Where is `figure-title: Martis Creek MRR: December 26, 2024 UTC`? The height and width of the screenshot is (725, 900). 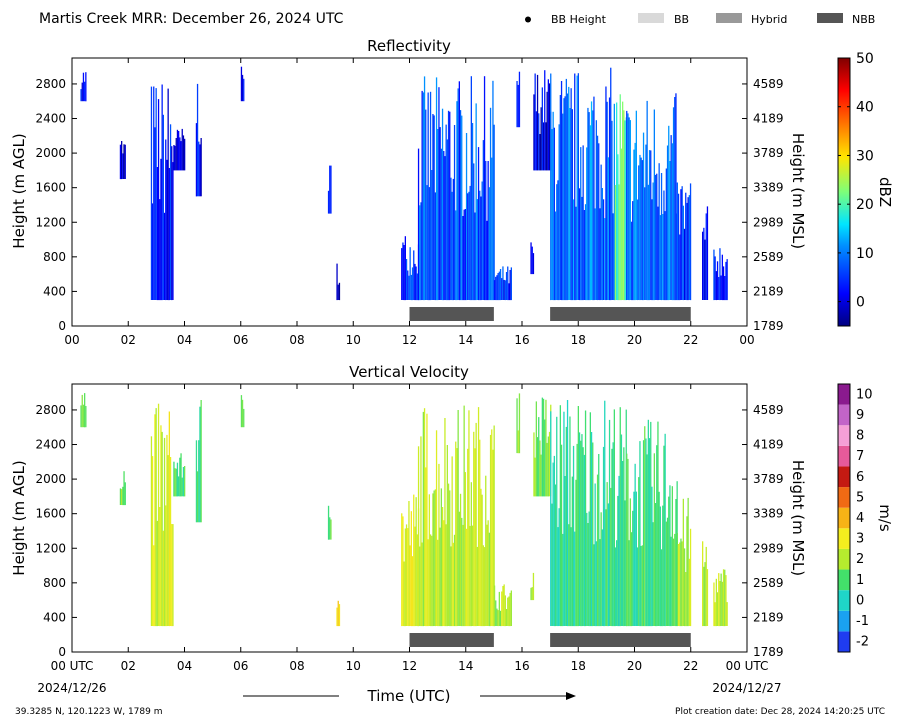 figure-title: Martis Creek MRR: December 26, 2024 UTC is located at coordinates (191, 19).